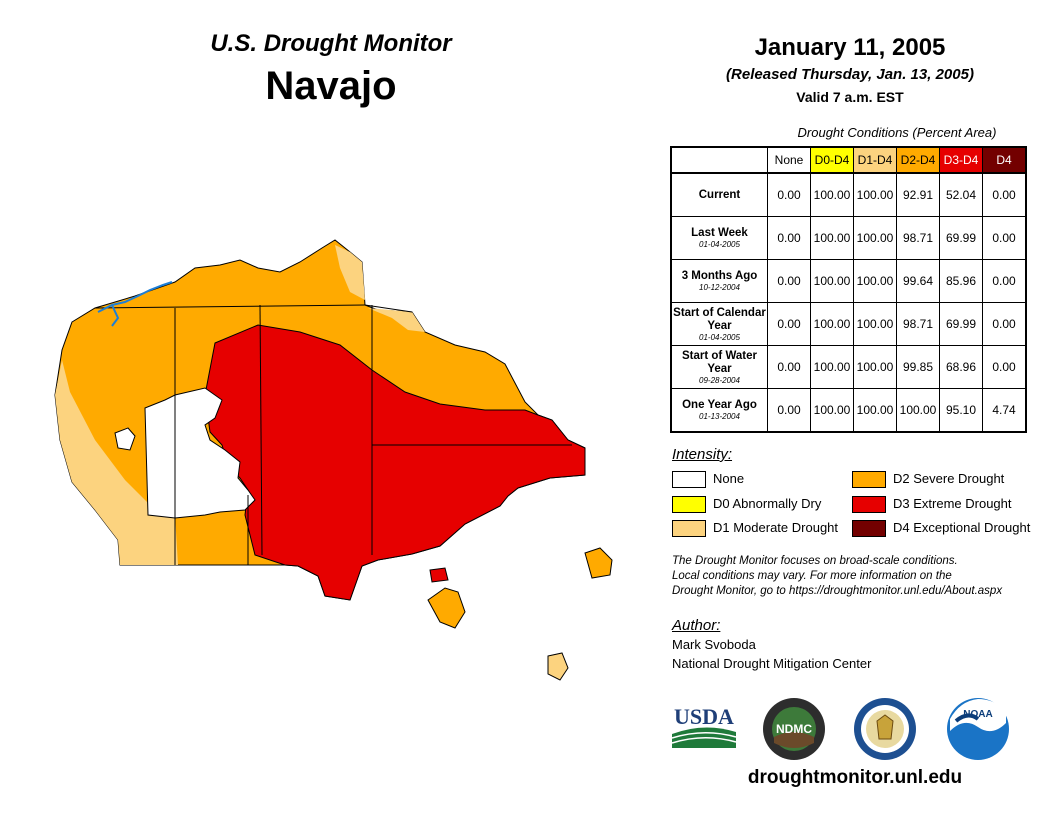 Image resolution: width=1056 pixels, height=816 pixels. I want to click on col-d4: D4, so click(1004, 160).